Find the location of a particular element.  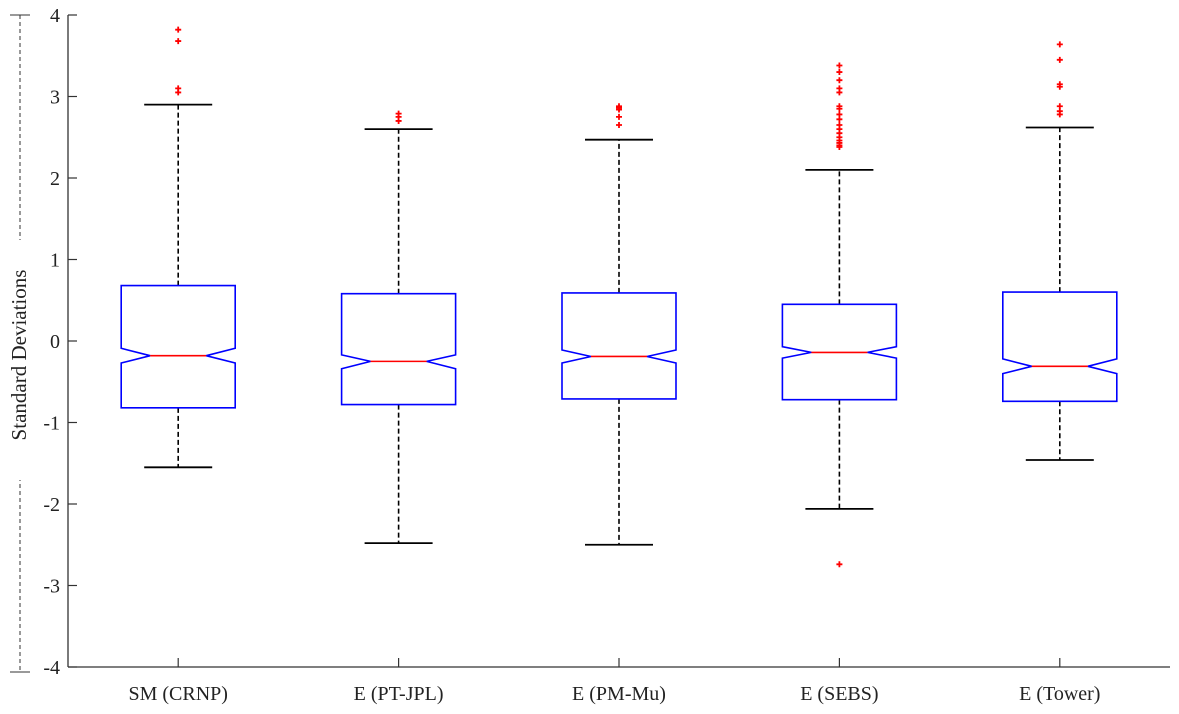

y-tick-label: -4 is located at coordinates (51, 668).